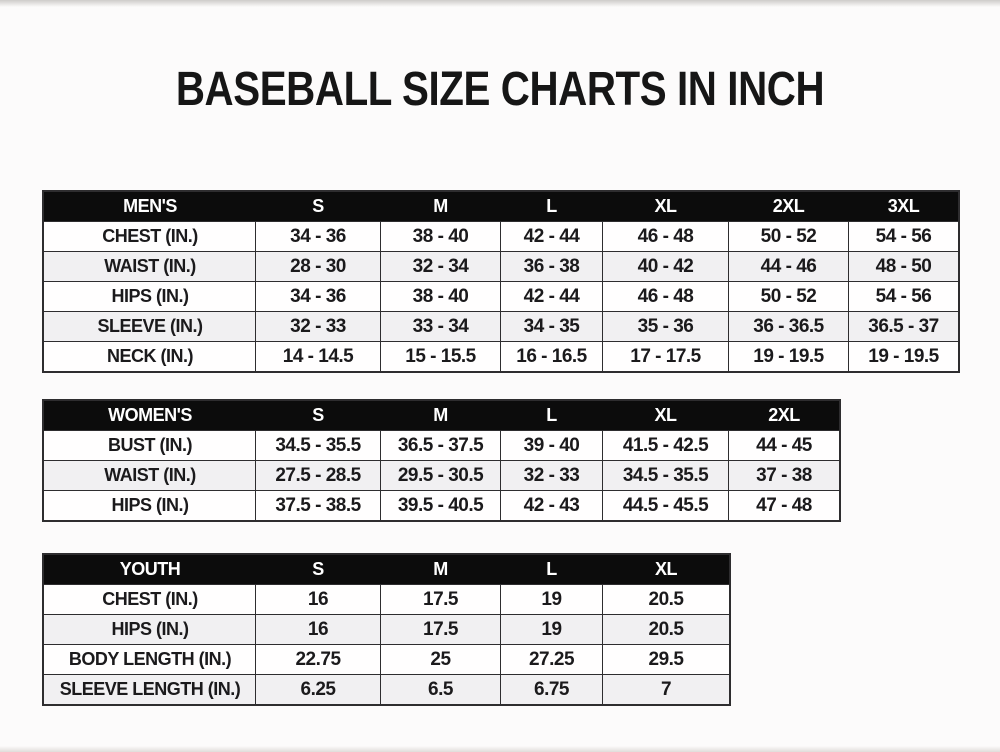  What do you see at coordinates (317, 356) in the screenshot?
I see `value-cell: 14 - 14.5` at bounding box center [317, 356].